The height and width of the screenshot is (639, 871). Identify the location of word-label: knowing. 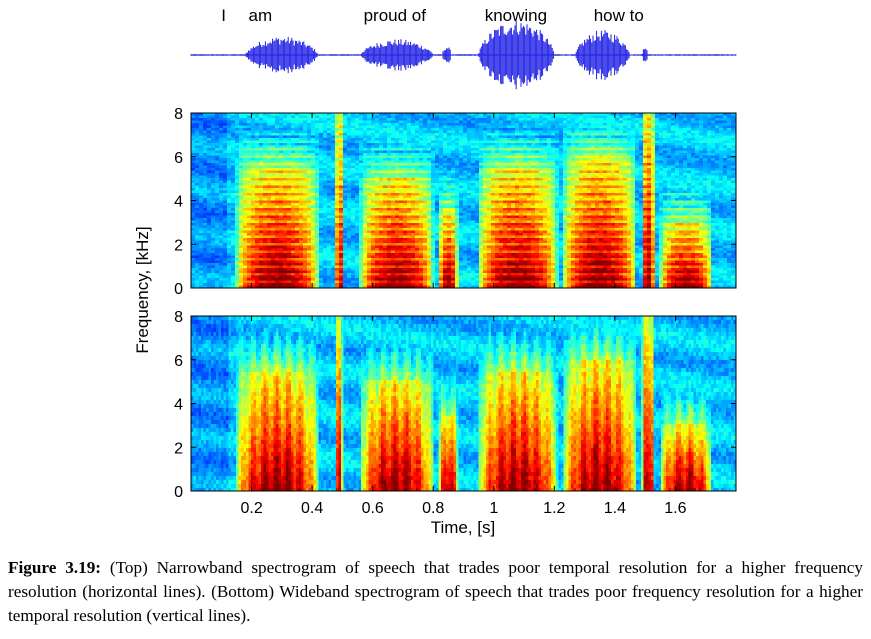
(516, 15).